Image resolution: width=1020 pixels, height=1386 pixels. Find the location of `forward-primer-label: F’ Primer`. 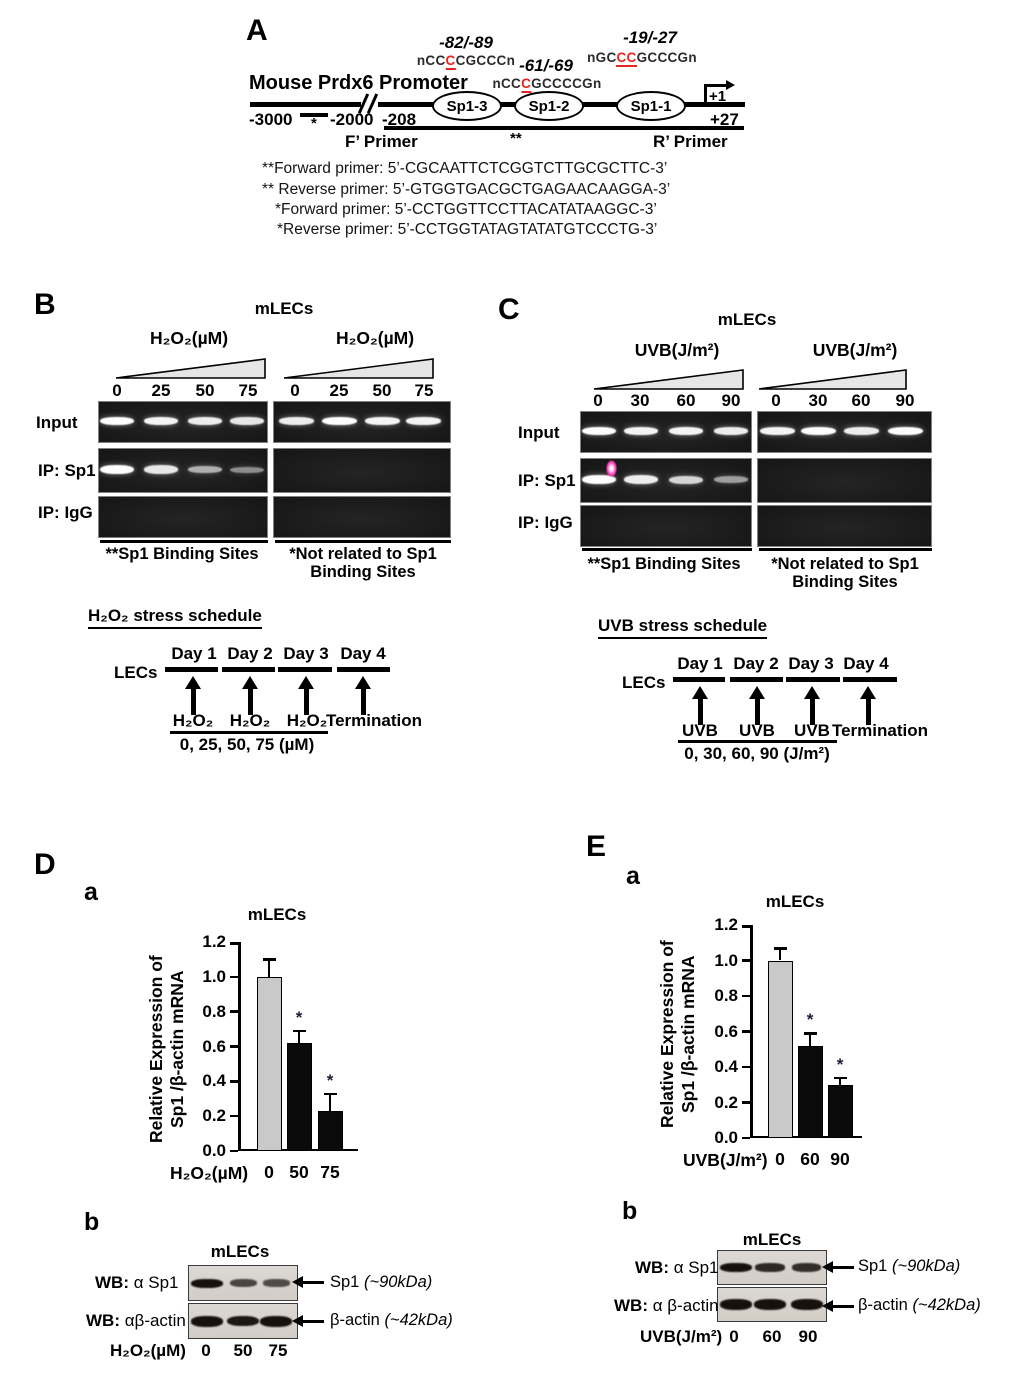

forward-primer-label: F’ Primer is located at coordinates (381, 141).